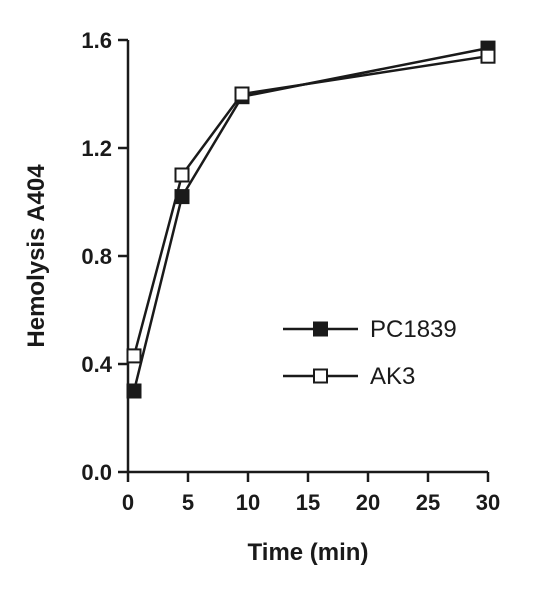 This screenshot has height=593, width=552. Describe the element at coordinates (96, 40) in the screenshot. I see `y-tick-label: 1.6` at that location.